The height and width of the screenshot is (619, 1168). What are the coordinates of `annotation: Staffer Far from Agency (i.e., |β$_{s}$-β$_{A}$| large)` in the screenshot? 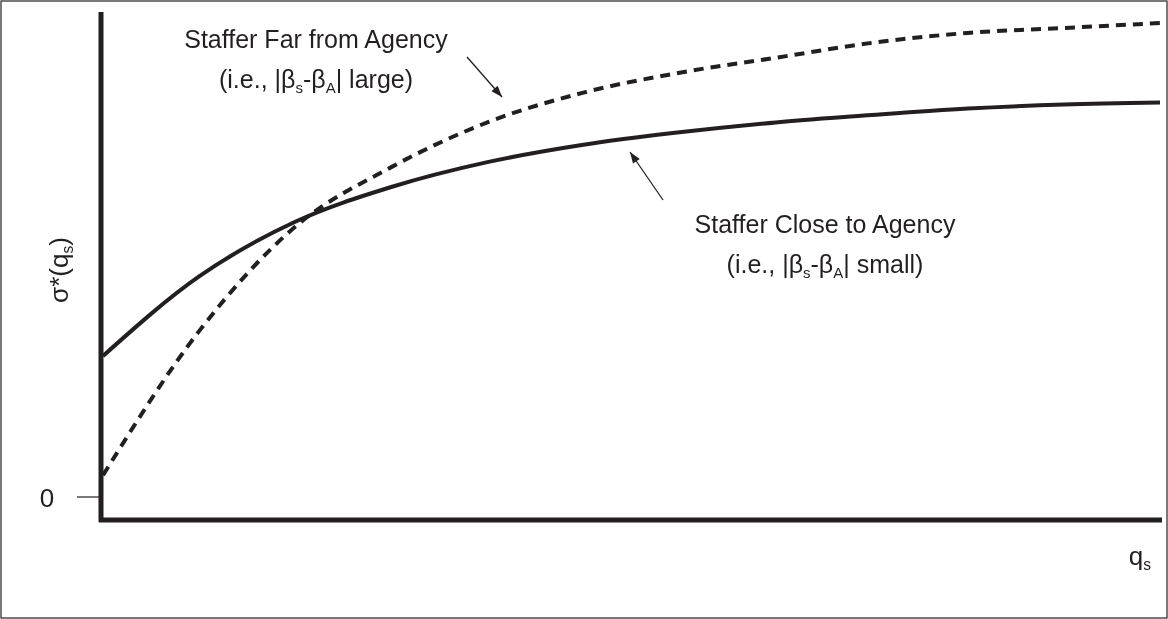 It's located at (316, 60).